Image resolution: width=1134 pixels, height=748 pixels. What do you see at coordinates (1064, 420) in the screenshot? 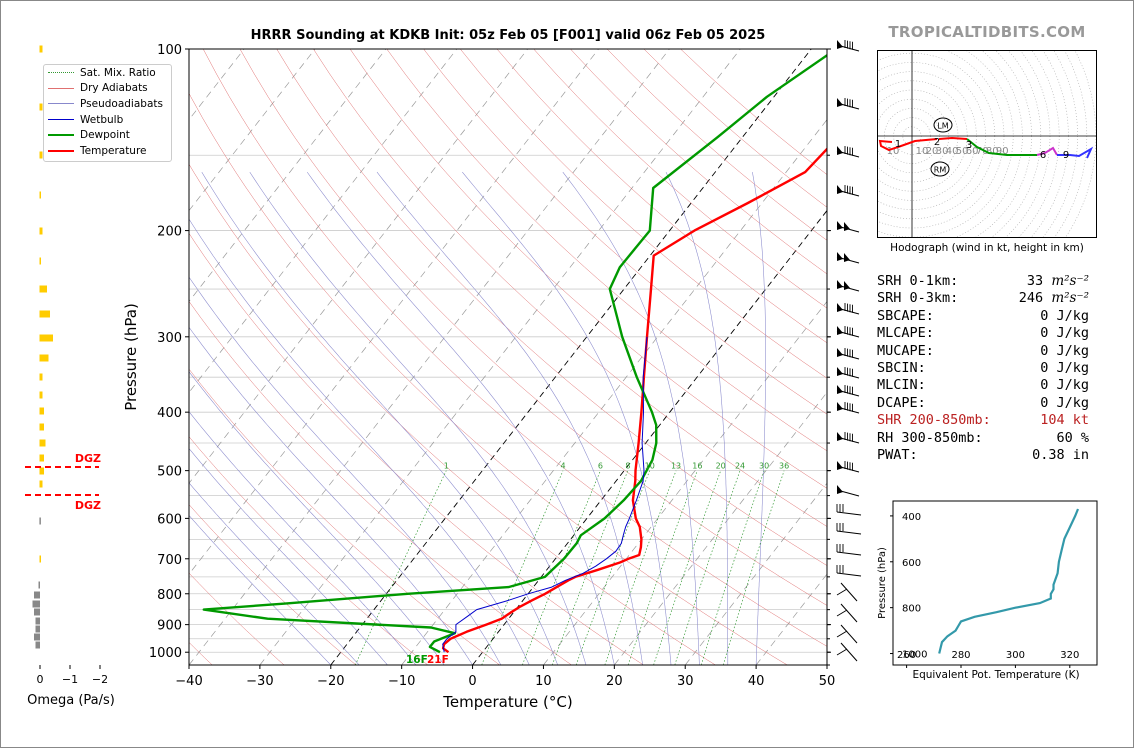
I see `parameter-value: 104 kt` at bounding box center [1064, 420].